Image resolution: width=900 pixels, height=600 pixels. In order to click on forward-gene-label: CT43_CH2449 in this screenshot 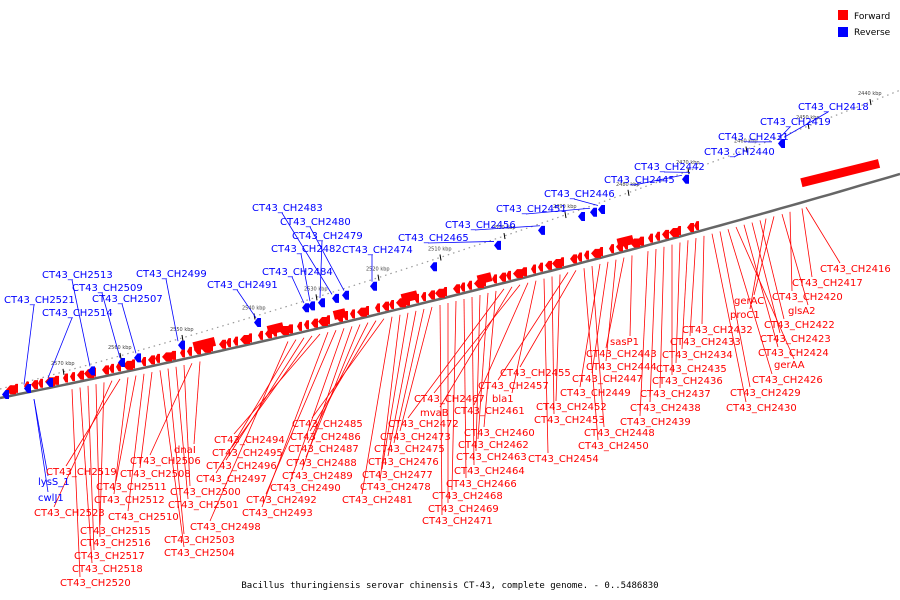, I will do `click(595, 393)`.